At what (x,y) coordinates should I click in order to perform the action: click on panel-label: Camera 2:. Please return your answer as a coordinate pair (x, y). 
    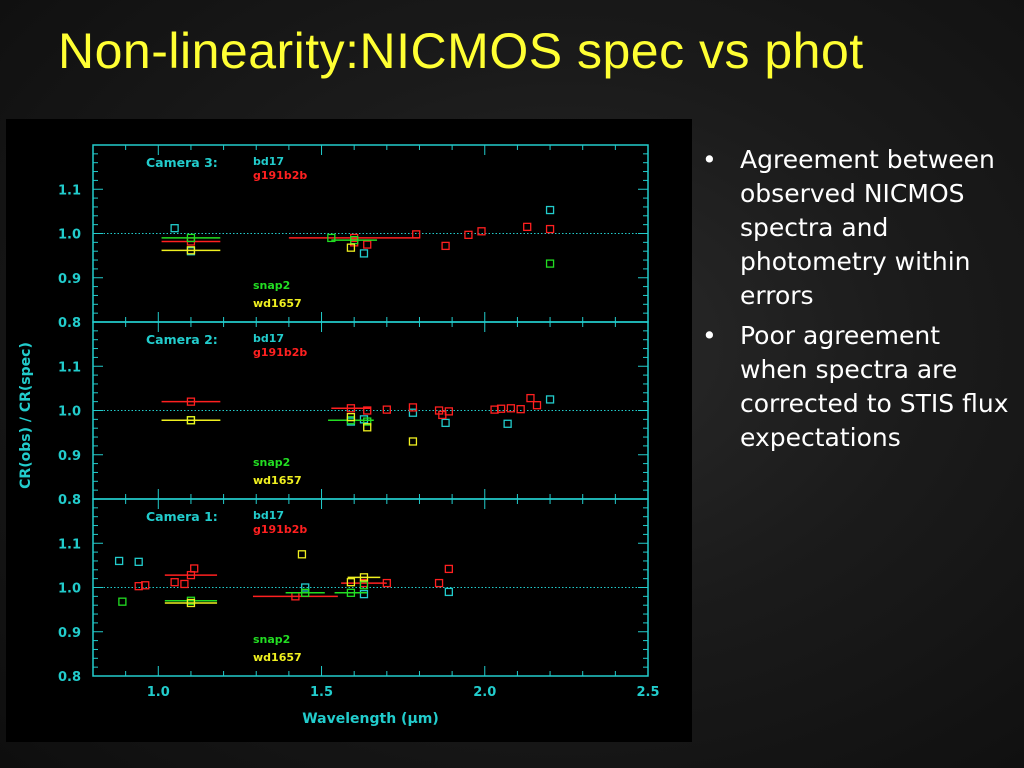
    Looking at the image, I should click on (182, 339).